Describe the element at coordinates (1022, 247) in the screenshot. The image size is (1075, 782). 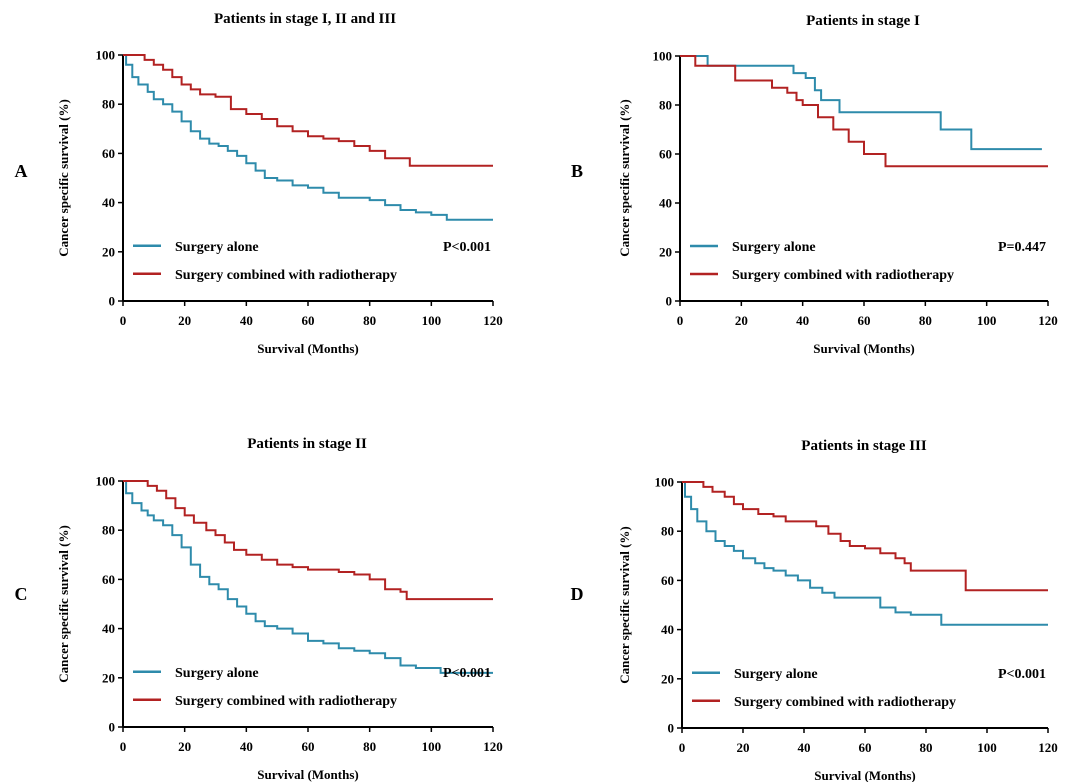
I see `p-value-label: P=0.447` at that location.